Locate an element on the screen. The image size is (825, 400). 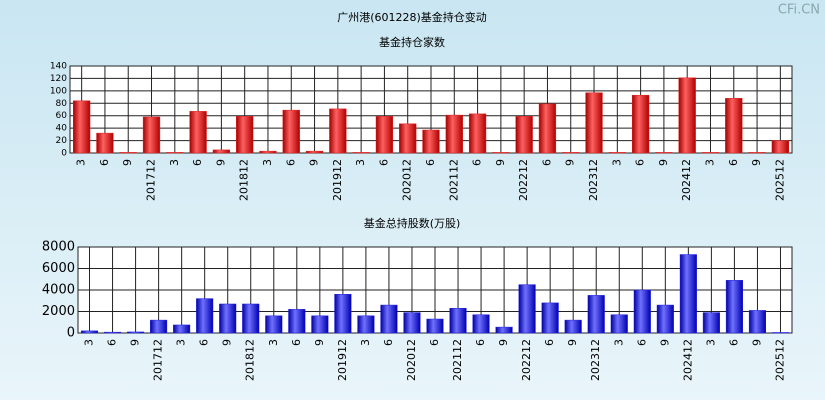
y-tick-label: 100 is located at coordinates (58, 91).